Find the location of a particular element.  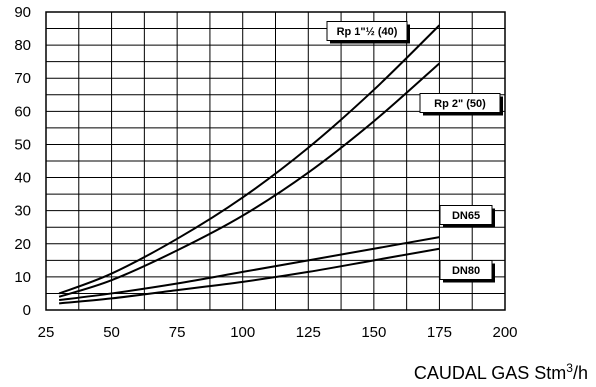

y-tick-label: 60 is located at coordinates (22, 111).